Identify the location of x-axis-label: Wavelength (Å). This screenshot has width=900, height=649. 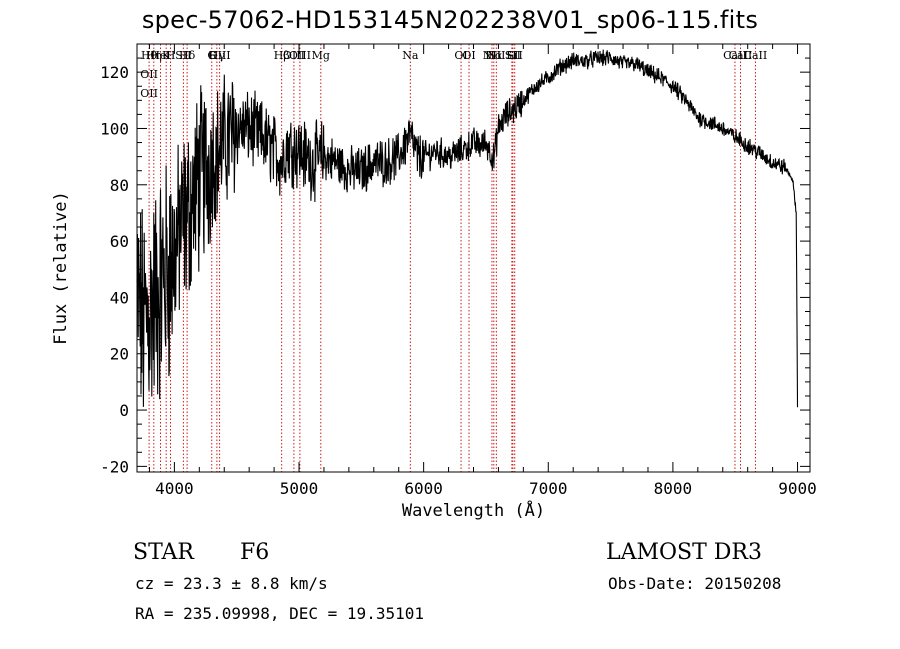
(473, 510).